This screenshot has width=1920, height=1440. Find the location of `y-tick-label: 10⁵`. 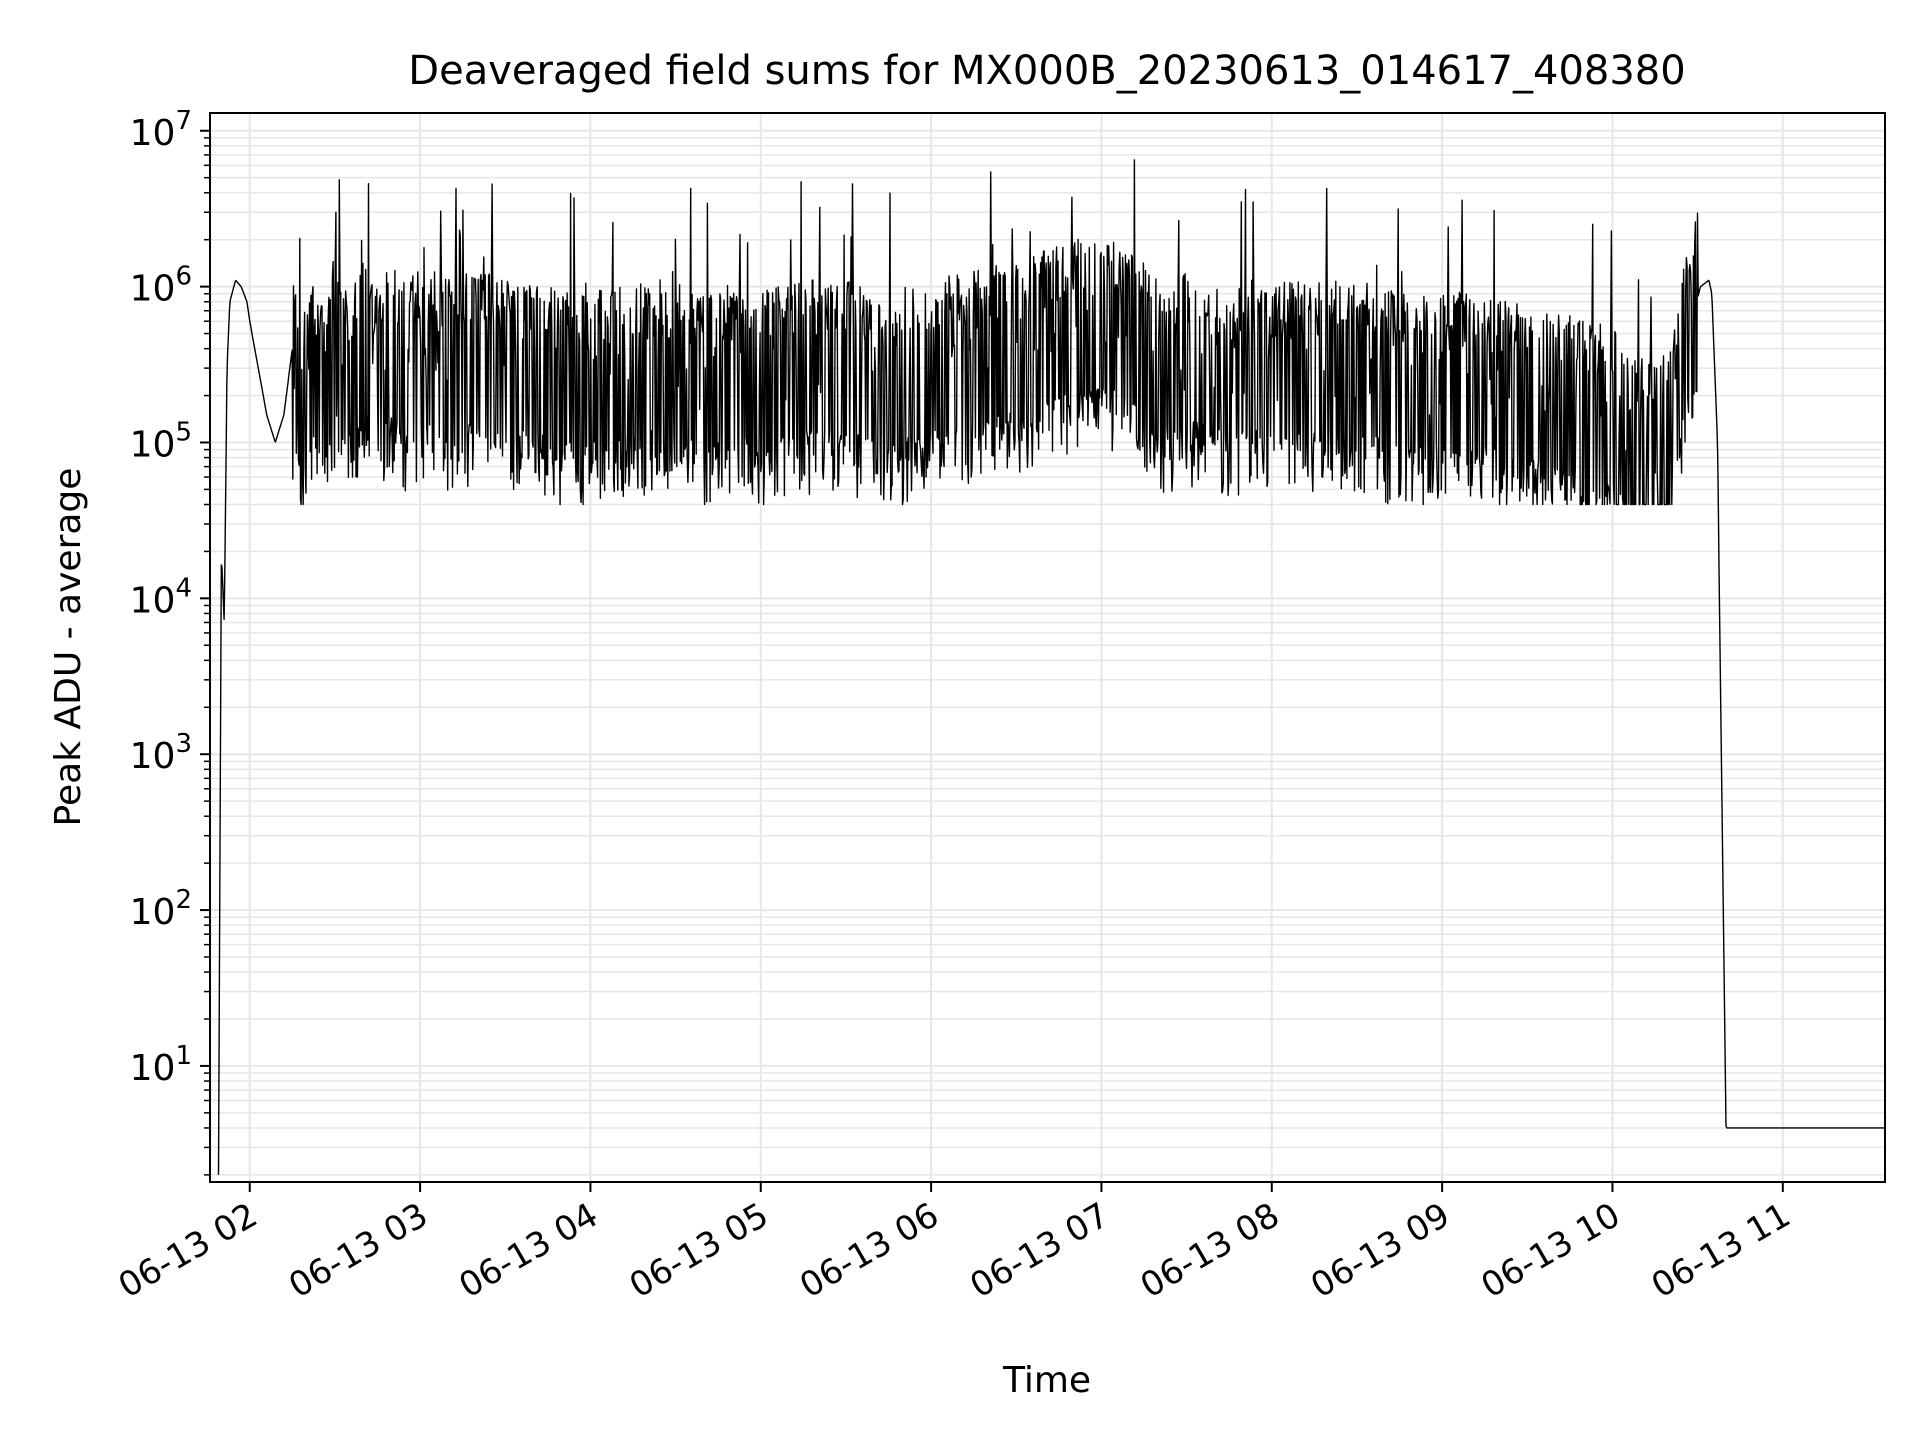

y-tick-label: 10⁵ is located at coordinates (161, 441).